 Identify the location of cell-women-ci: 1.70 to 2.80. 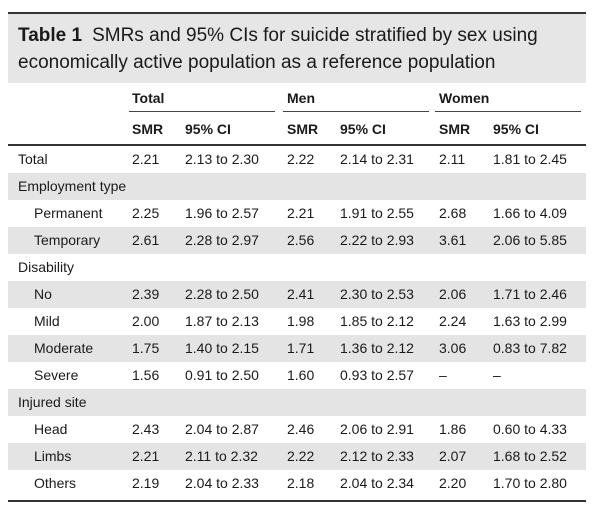
(530, 483).